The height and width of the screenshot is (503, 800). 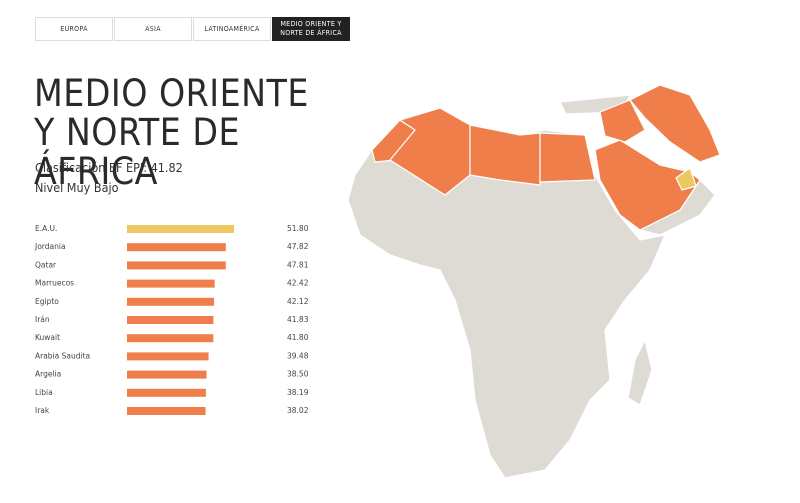 What do you see at coordinates (298, 355) in the screenshot?
I see `value-label: 39.48` at bounding box center [298, 355].